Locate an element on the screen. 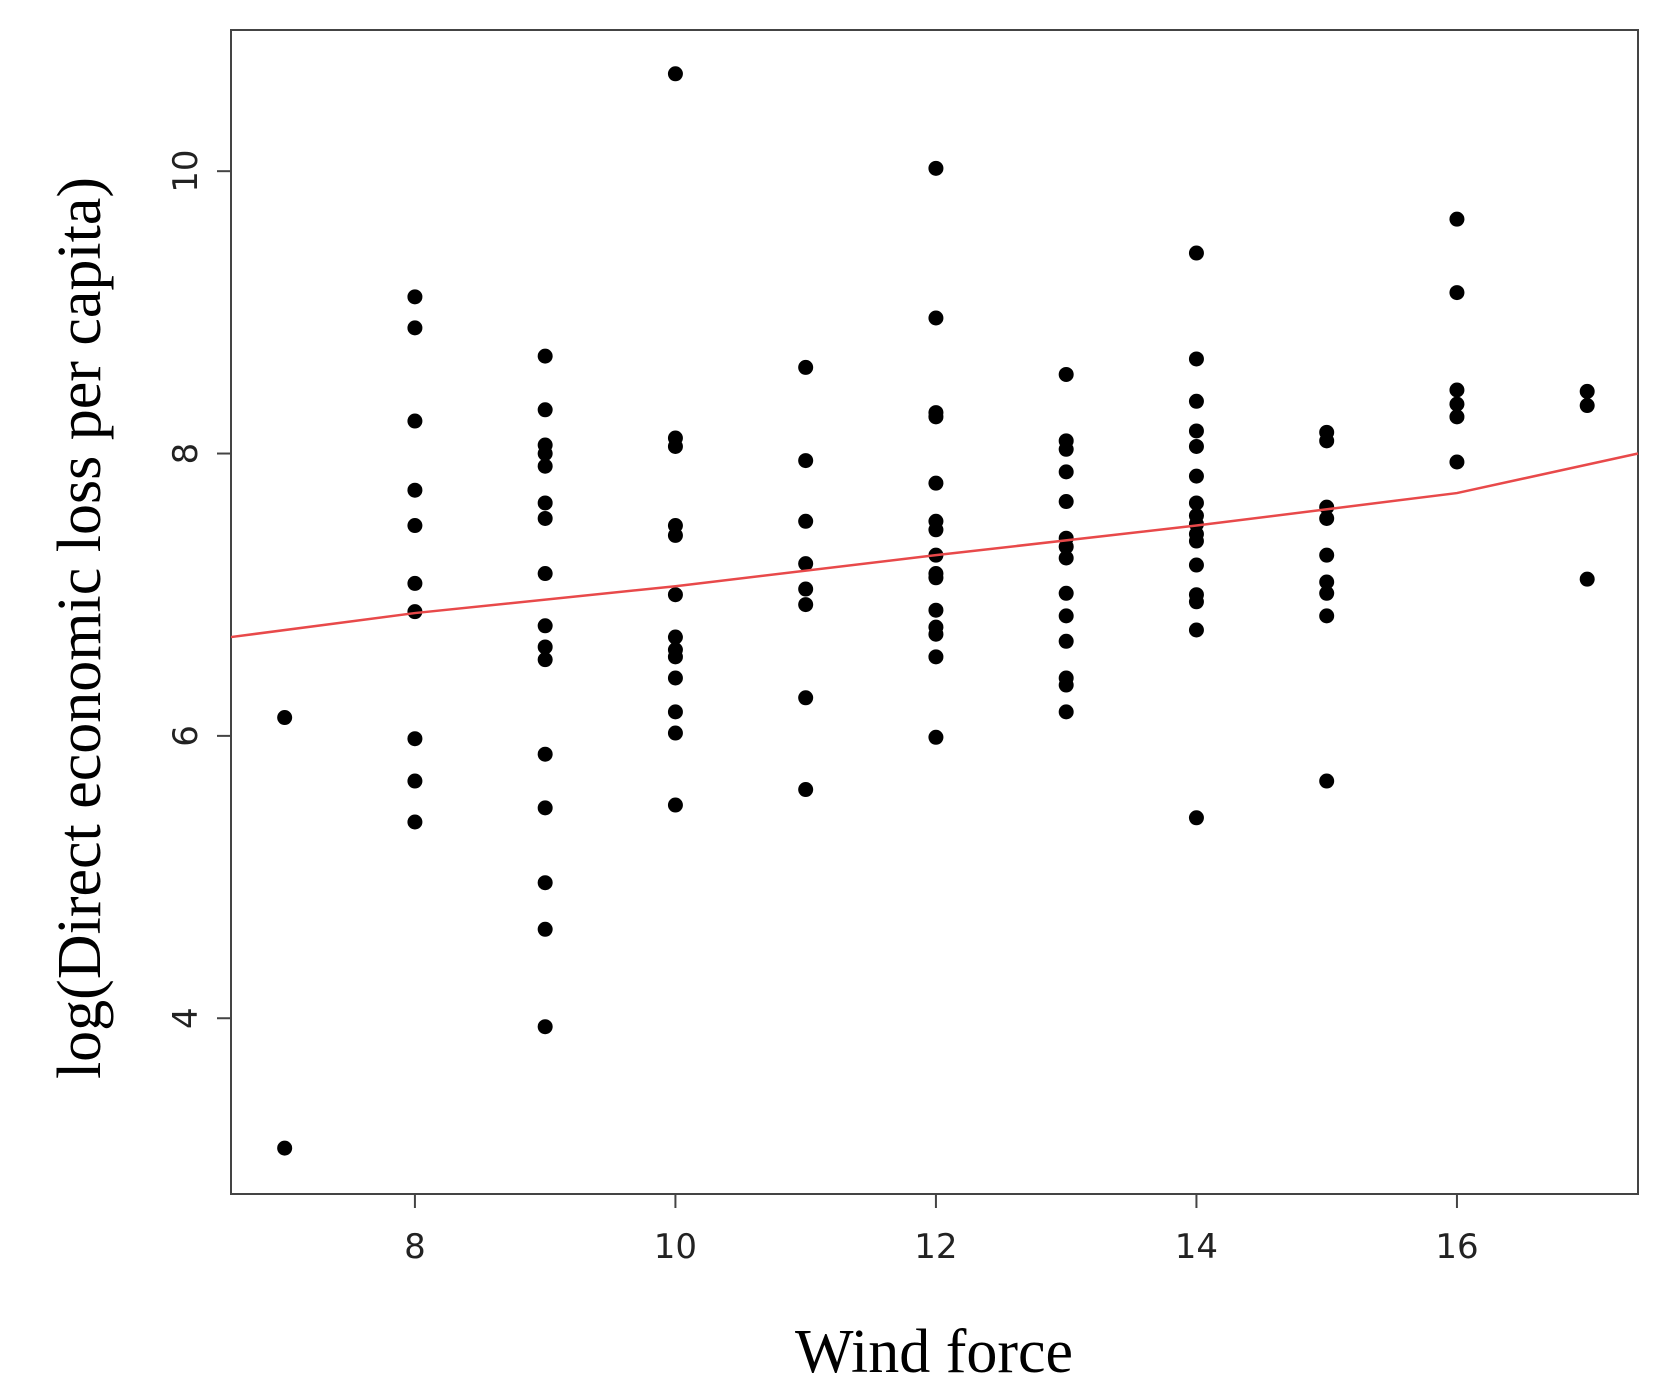 This screenshot has height=1392, width=1659. y-tick-label: 10 is located at coordinates (186, 171).